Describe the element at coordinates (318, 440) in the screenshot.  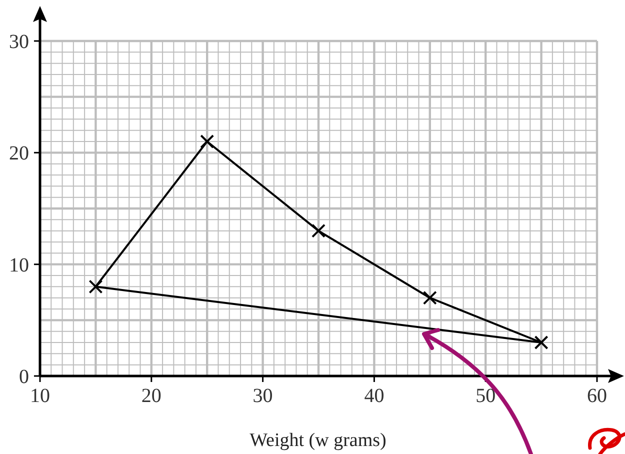
I see `x-axis-title: Weight (w grams)` at that location.